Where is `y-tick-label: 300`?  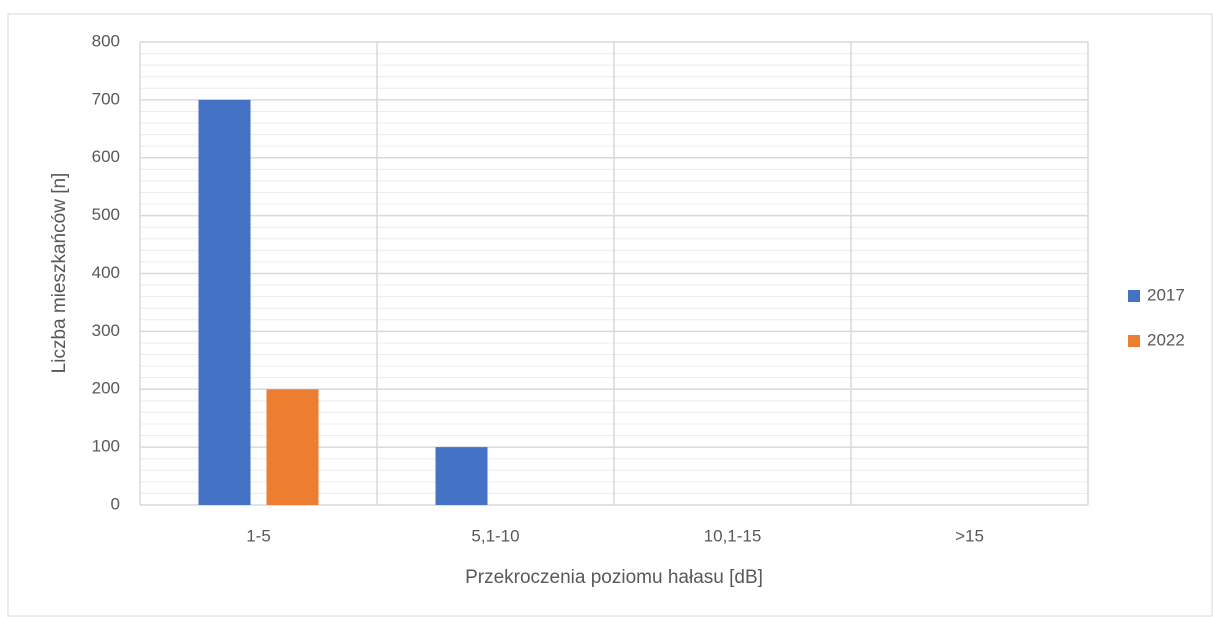
y-tick-label: 300 is located at coordinates (106, 330).